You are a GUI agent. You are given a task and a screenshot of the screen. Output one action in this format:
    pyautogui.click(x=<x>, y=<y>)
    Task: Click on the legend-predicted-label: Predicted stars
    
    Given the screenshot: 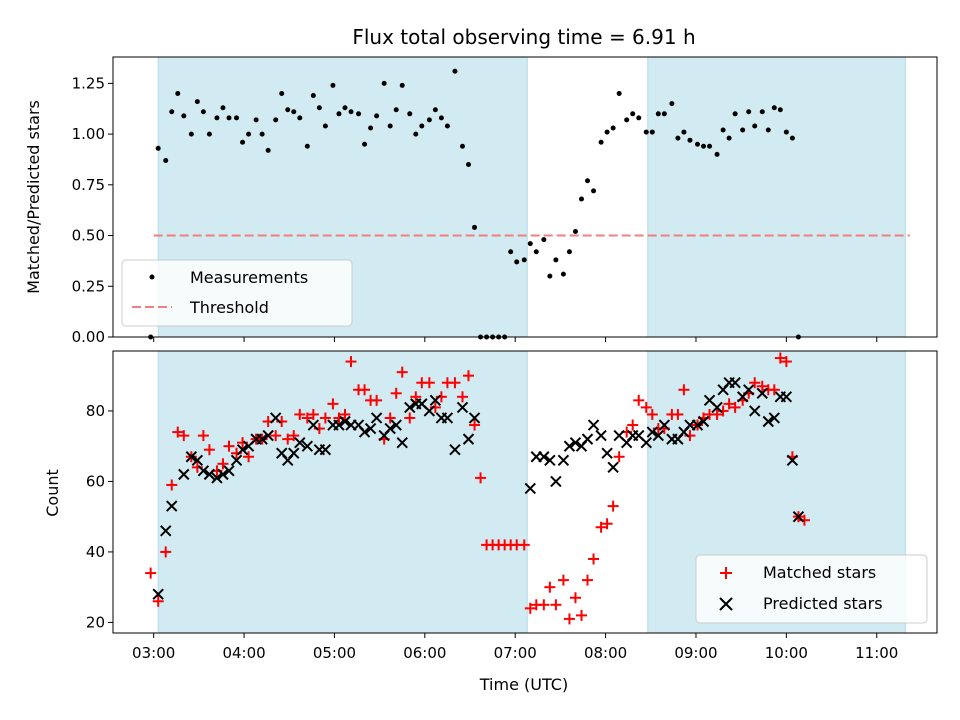 What is the action you would take?
    pyautogui.click(x=823, y=603)
    